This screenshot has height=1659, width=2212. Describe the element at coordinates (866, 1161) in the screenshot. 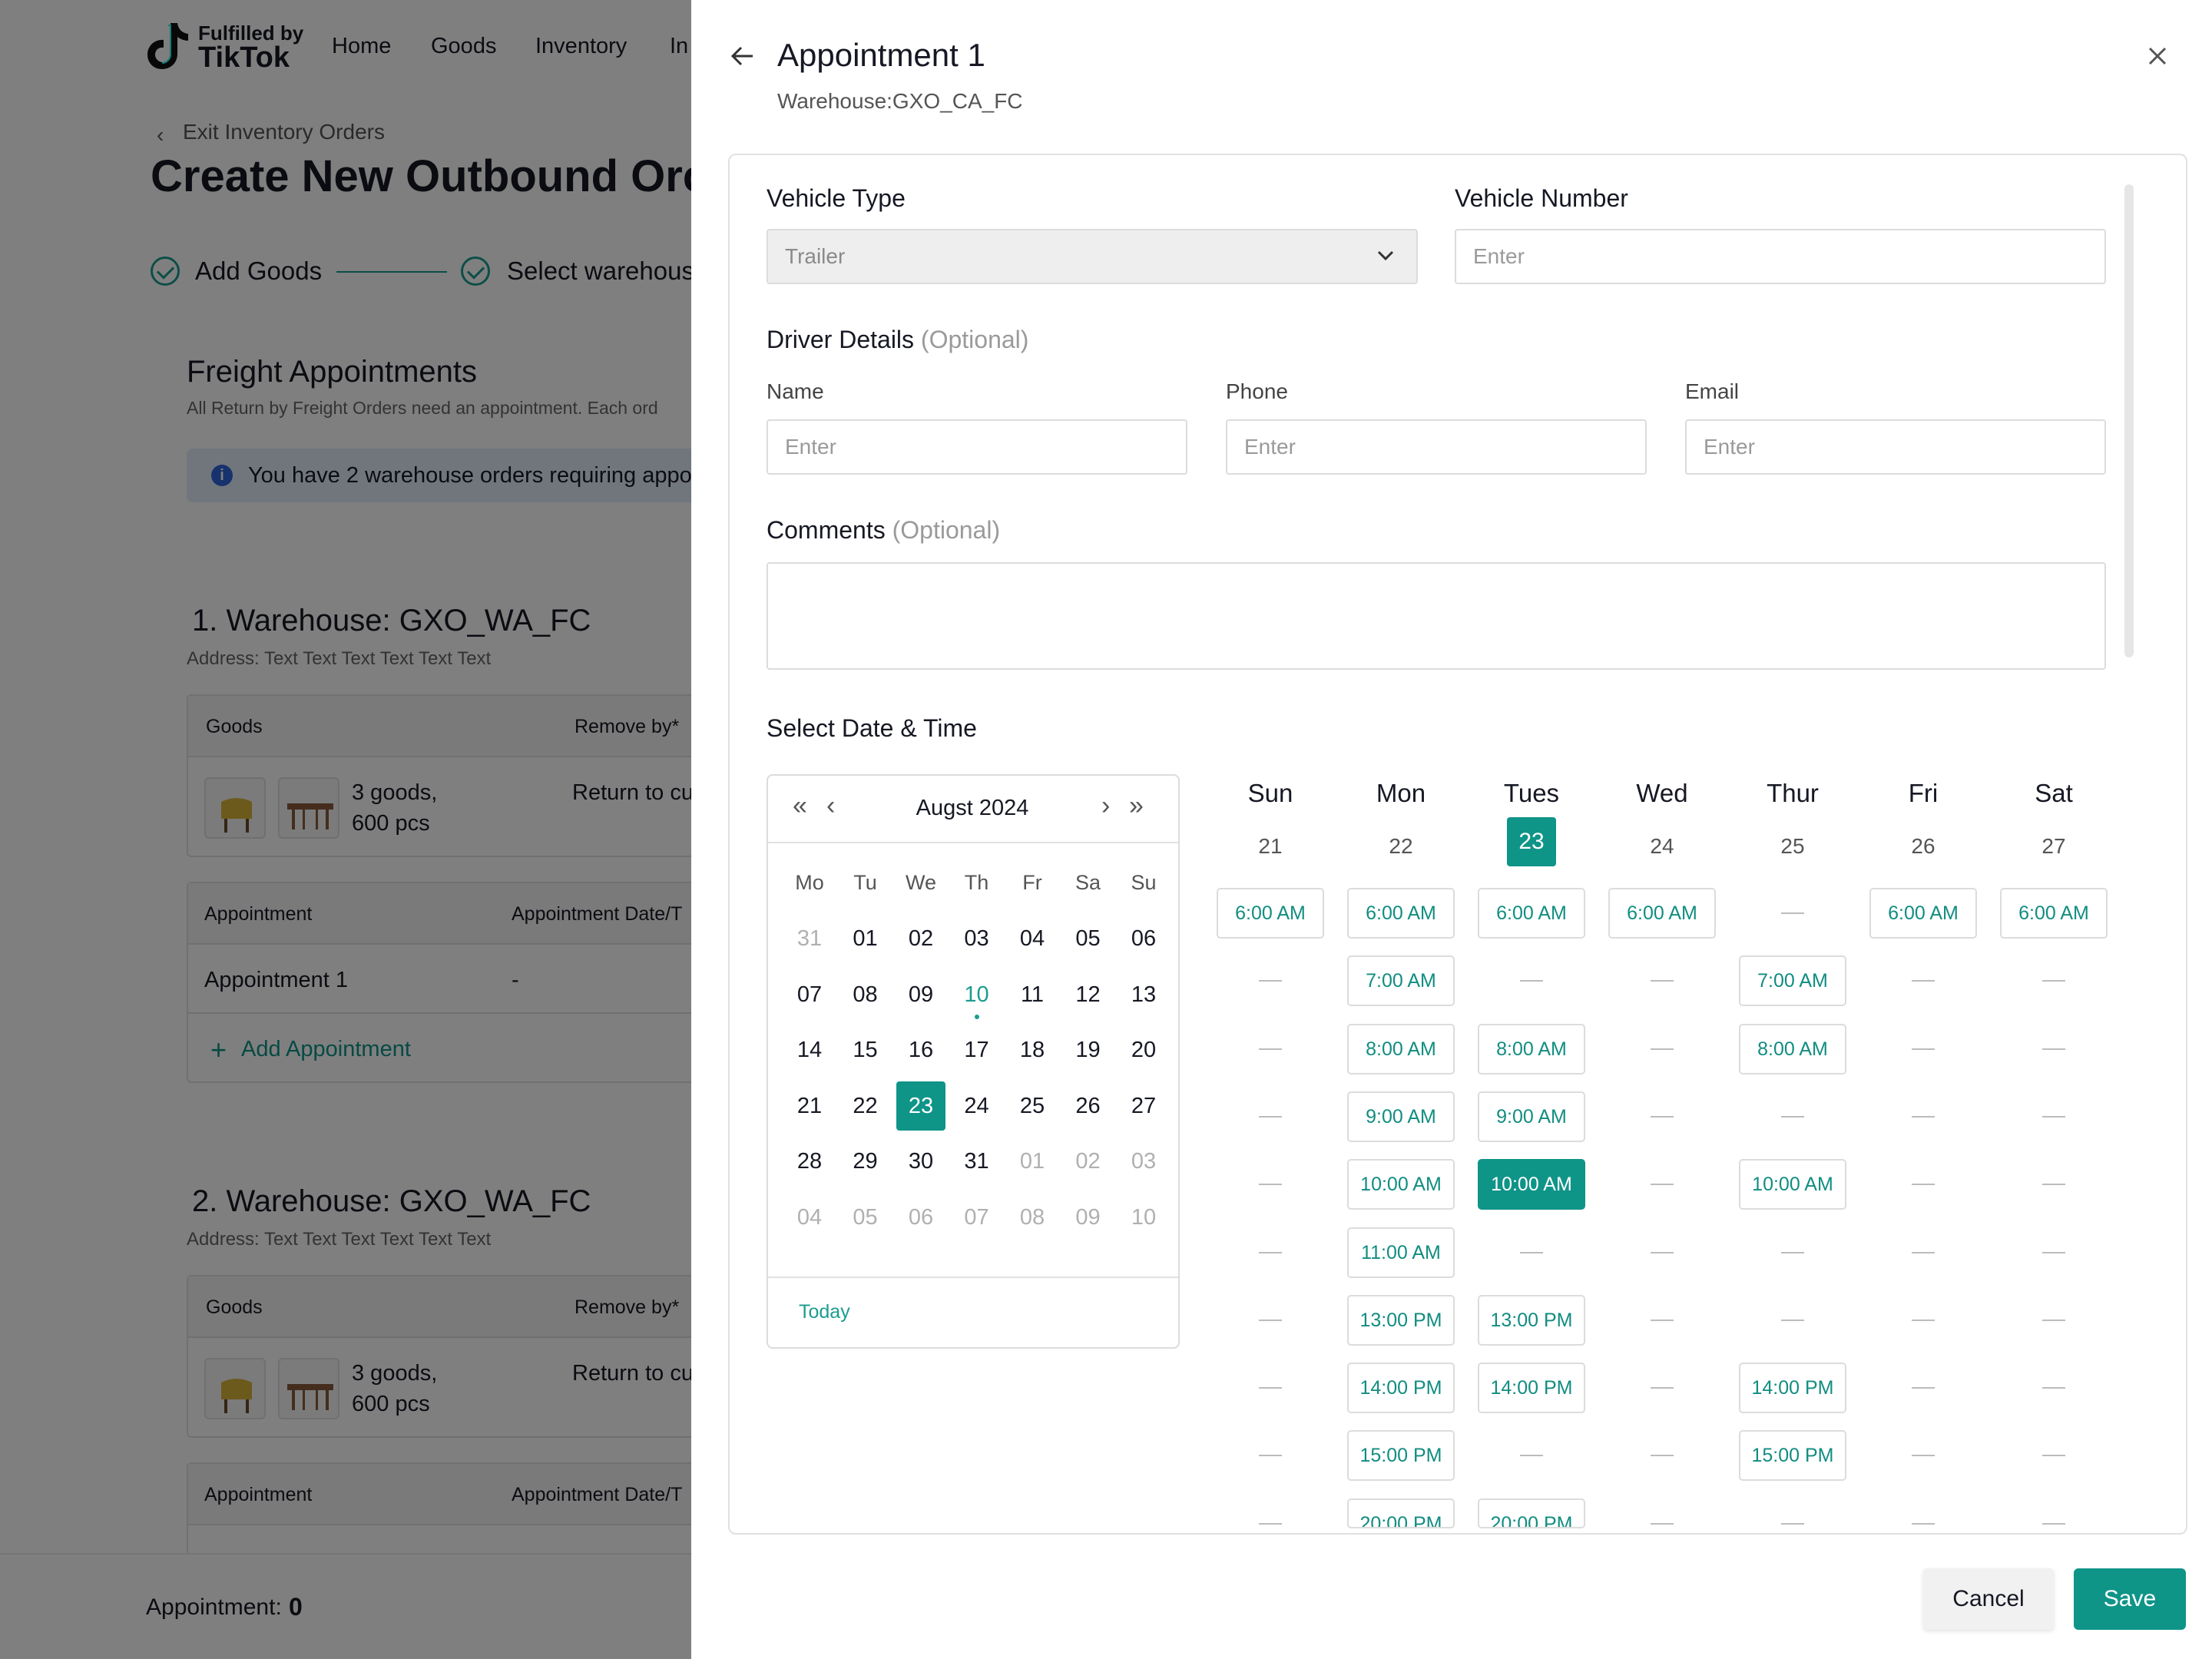

I see `calendar-day: 29` at that location.